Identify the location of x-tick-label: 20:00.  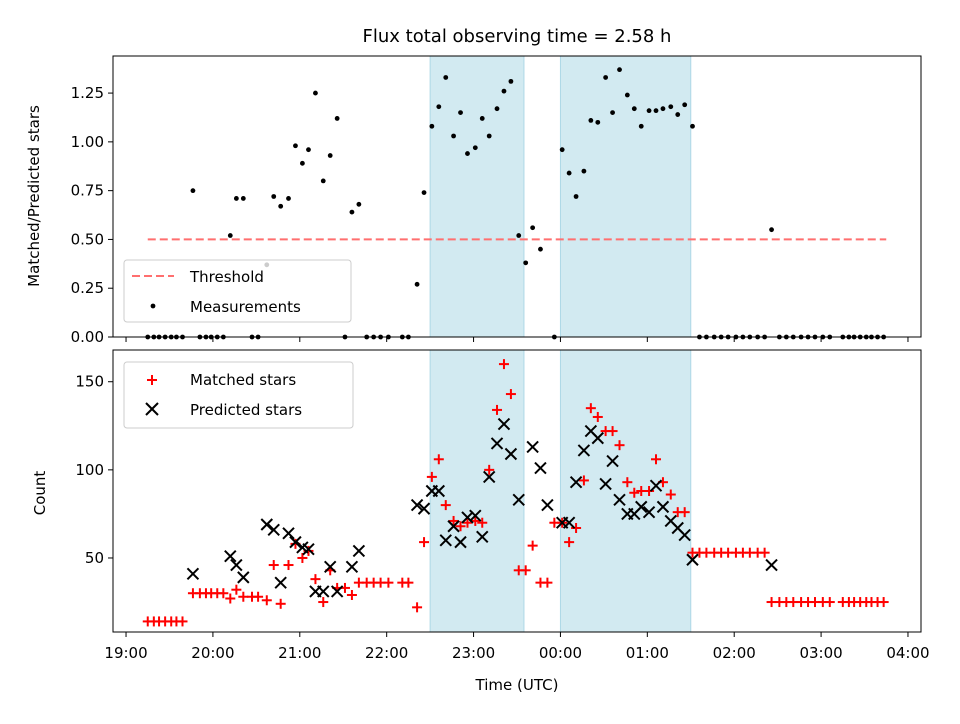
(212, 653).